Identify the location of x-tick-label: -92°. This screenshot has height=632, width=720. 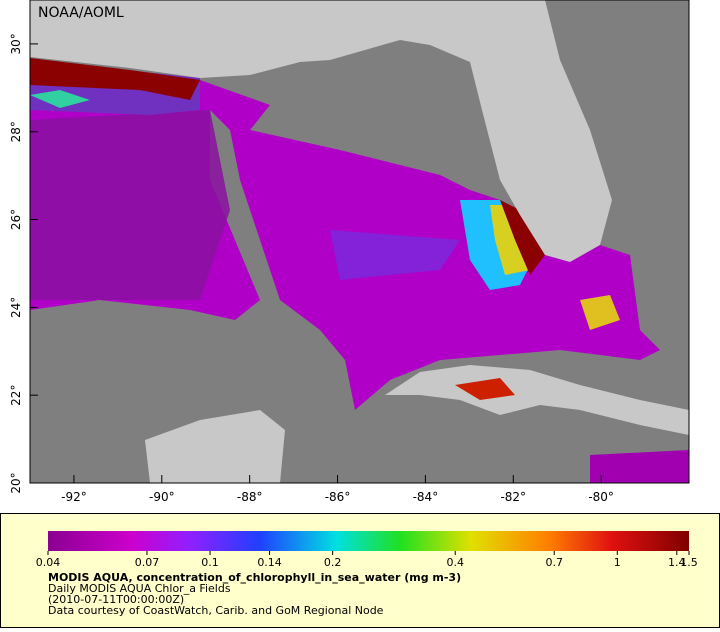
(74, 497).